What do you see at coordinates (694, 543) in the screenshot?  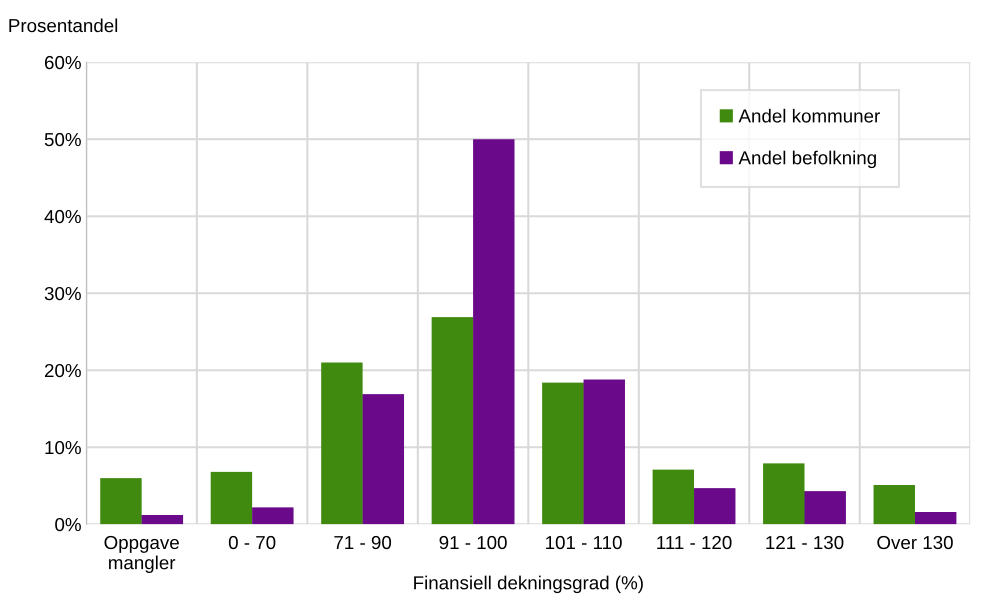 I see `x-tick-label: 111 - 120` at bounding box center [694, 543].